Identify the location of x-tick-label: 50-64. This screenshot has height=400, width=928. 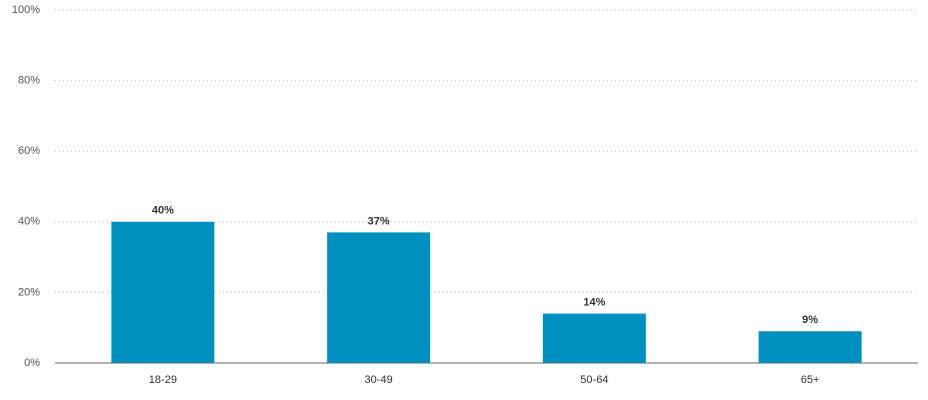
(594, 380).